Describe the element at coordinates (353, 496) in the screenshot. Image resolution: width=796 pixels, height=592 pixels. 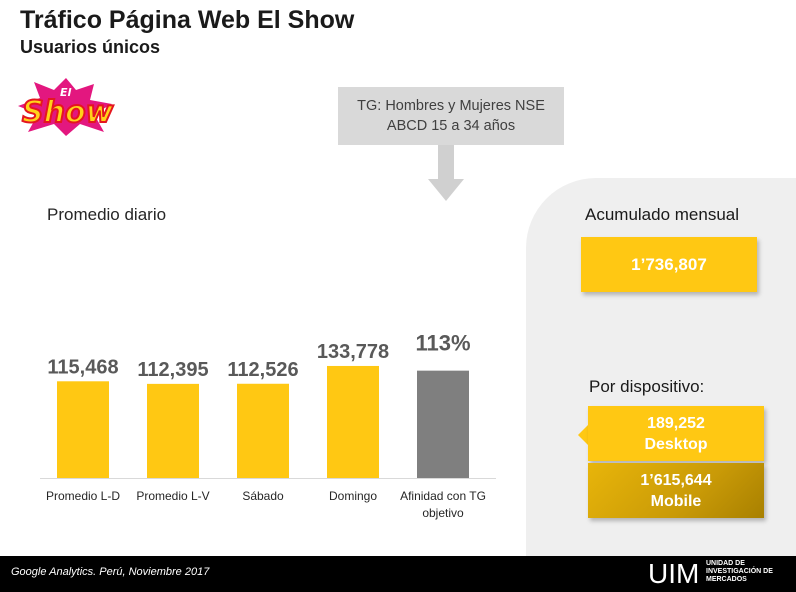
I see `tick-label-3: Domingo` at that location.